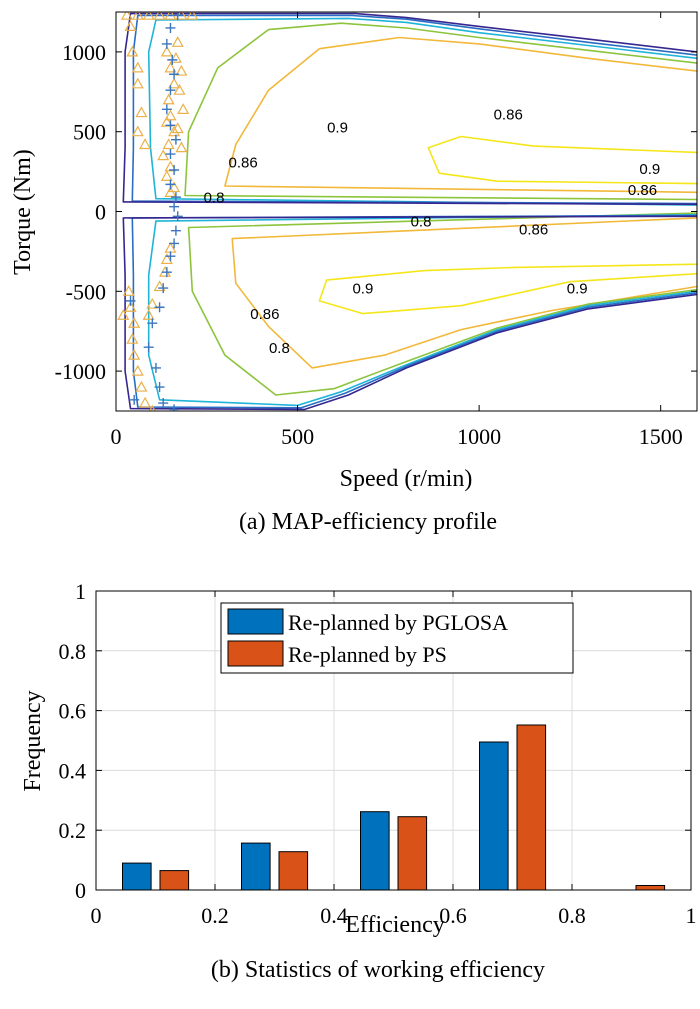 This screenshot has height=1009, width=700. Describe the element at coordinates (397, 638) in the screenshot. I see `legend: Re-planned by PGLOSA Re-planned by PS` at that location.